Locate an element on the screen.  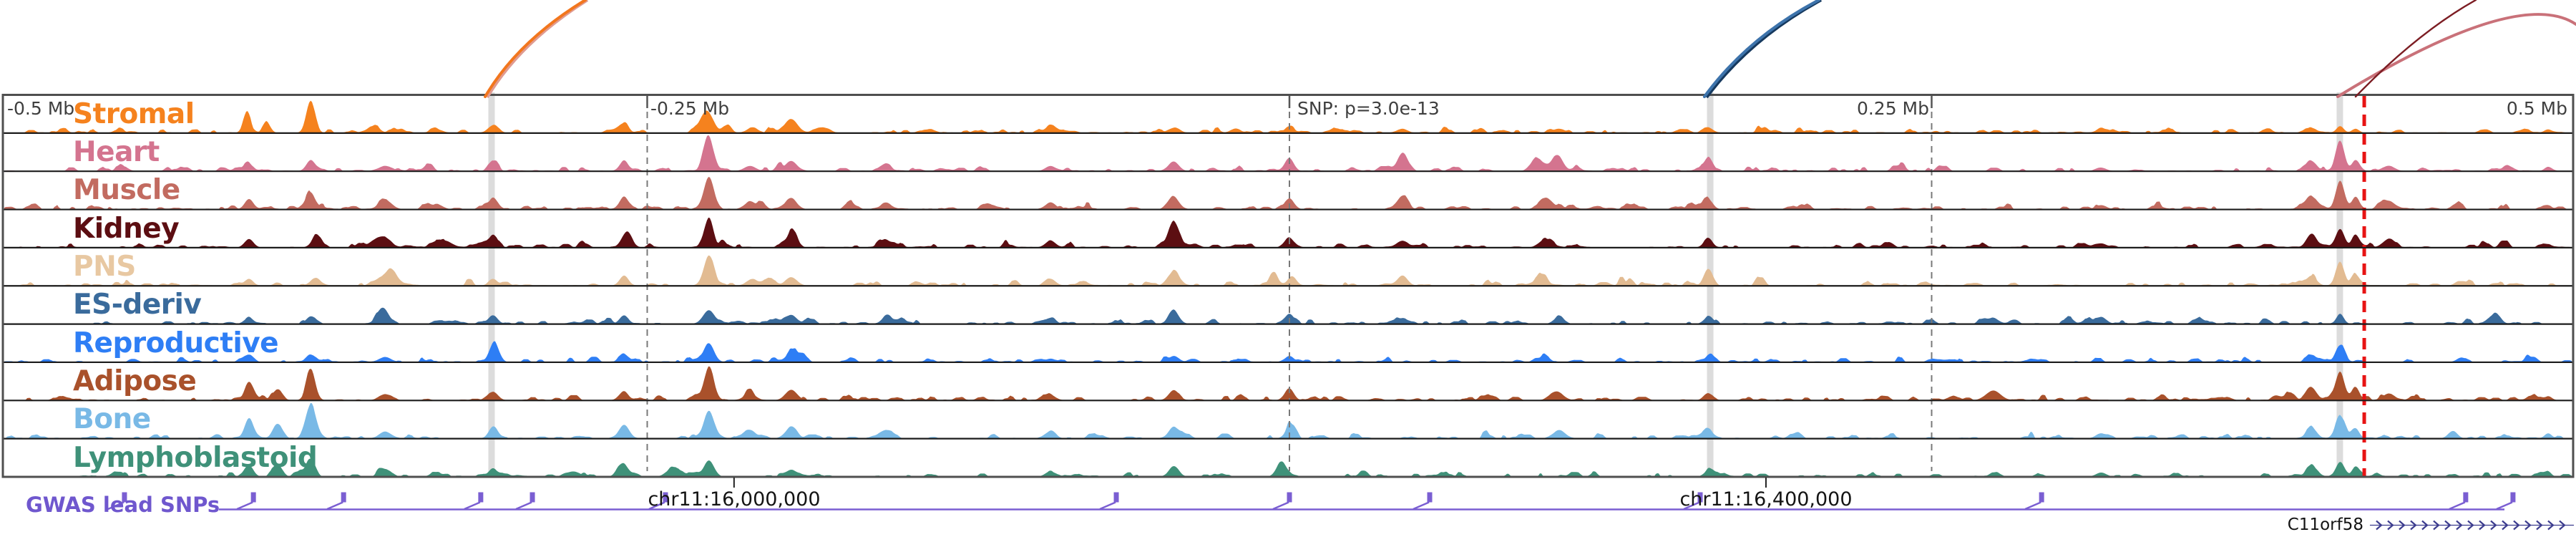
chr-position-label-16000000: chr11:16,000,000 is located at coordinates (735, 499).